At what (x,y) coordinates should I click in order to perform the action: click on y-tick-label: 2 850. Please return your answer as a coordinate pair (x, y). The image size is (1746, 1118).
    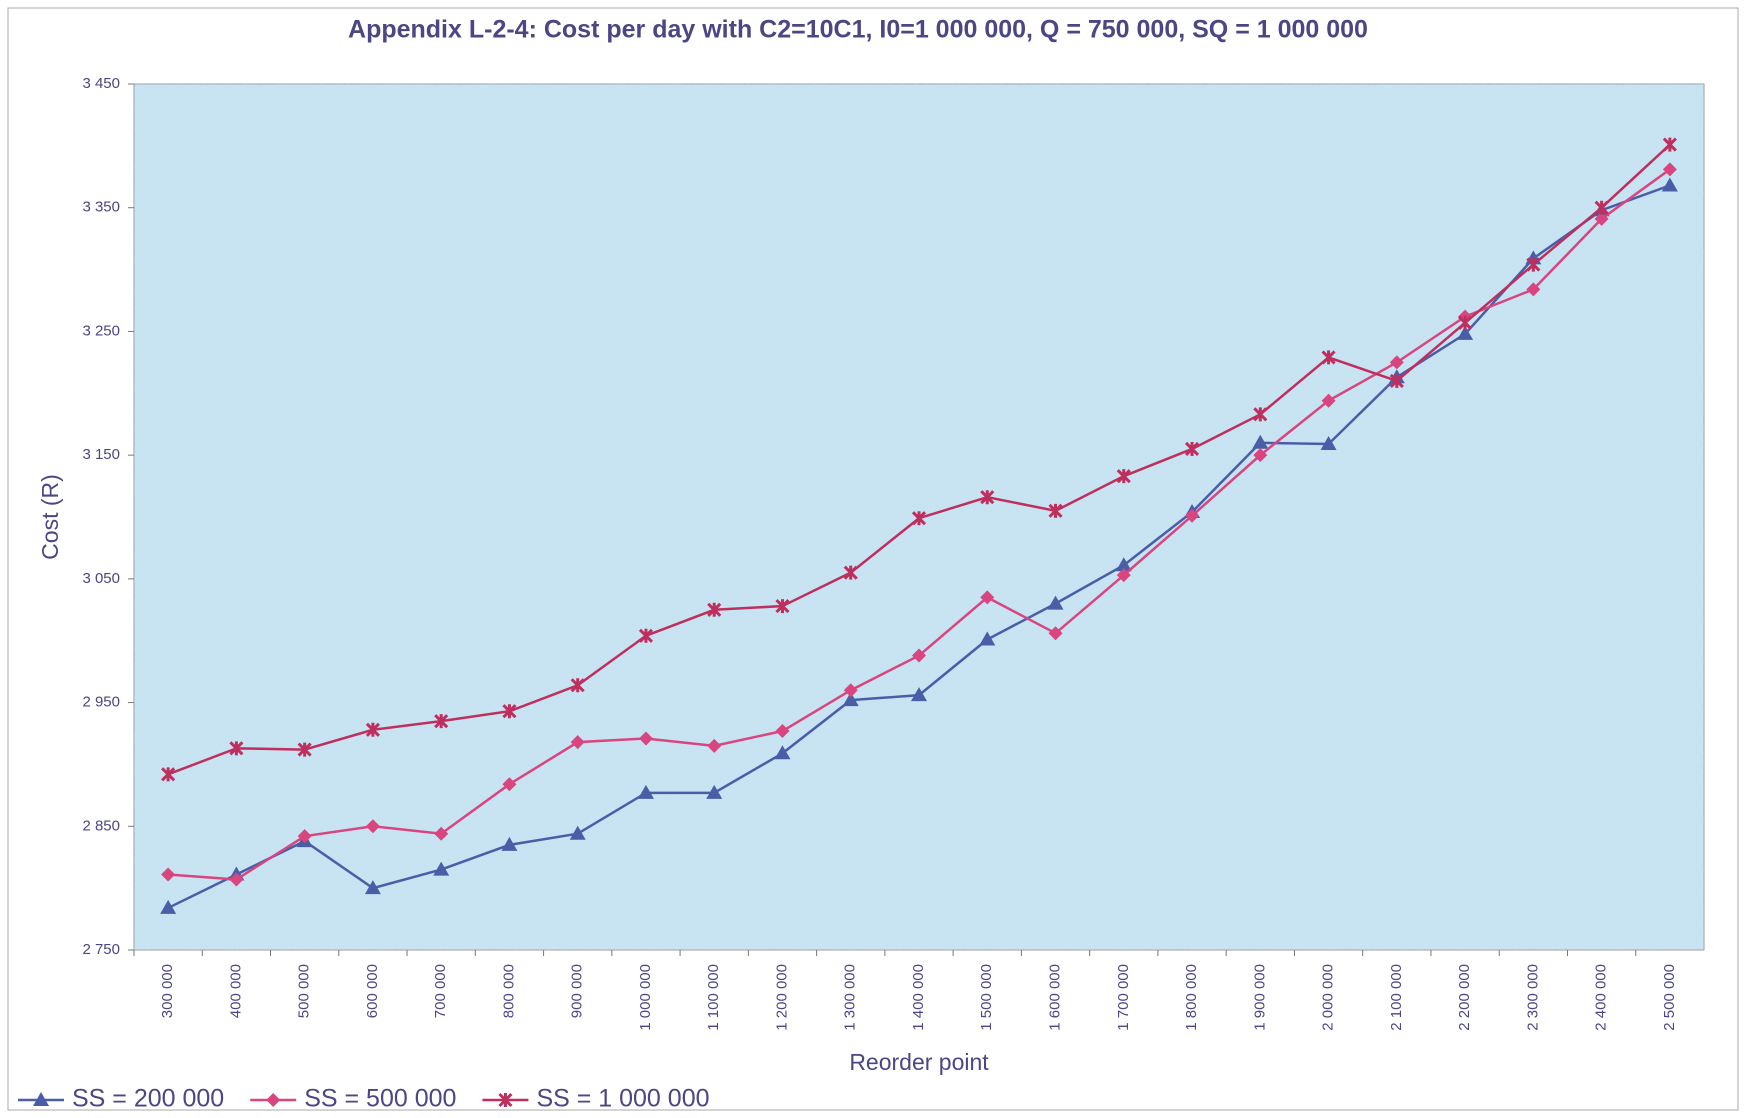
    Looking at the image, I should click on (101, 825).